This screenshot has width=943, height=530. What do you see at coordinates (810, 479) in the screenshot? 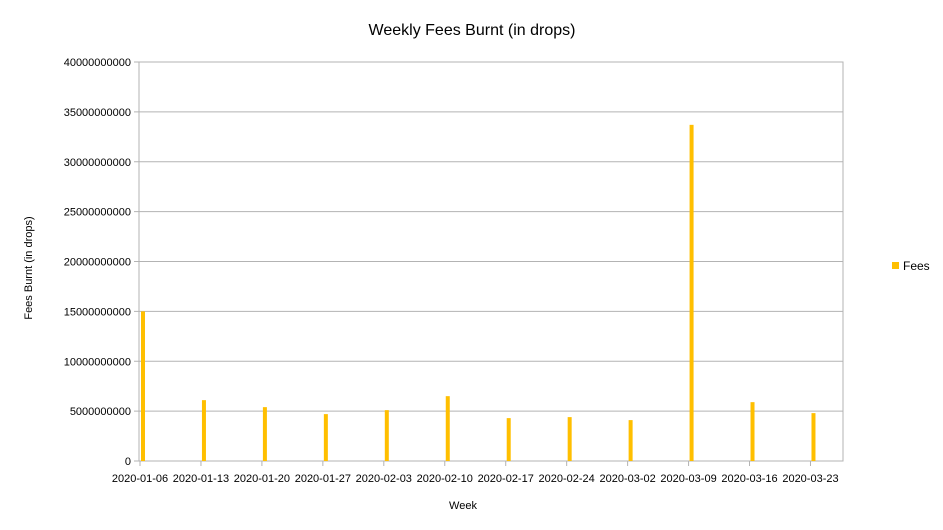
I see `x-tick-label: 2020-03-23` at bounding box center [810, 479].